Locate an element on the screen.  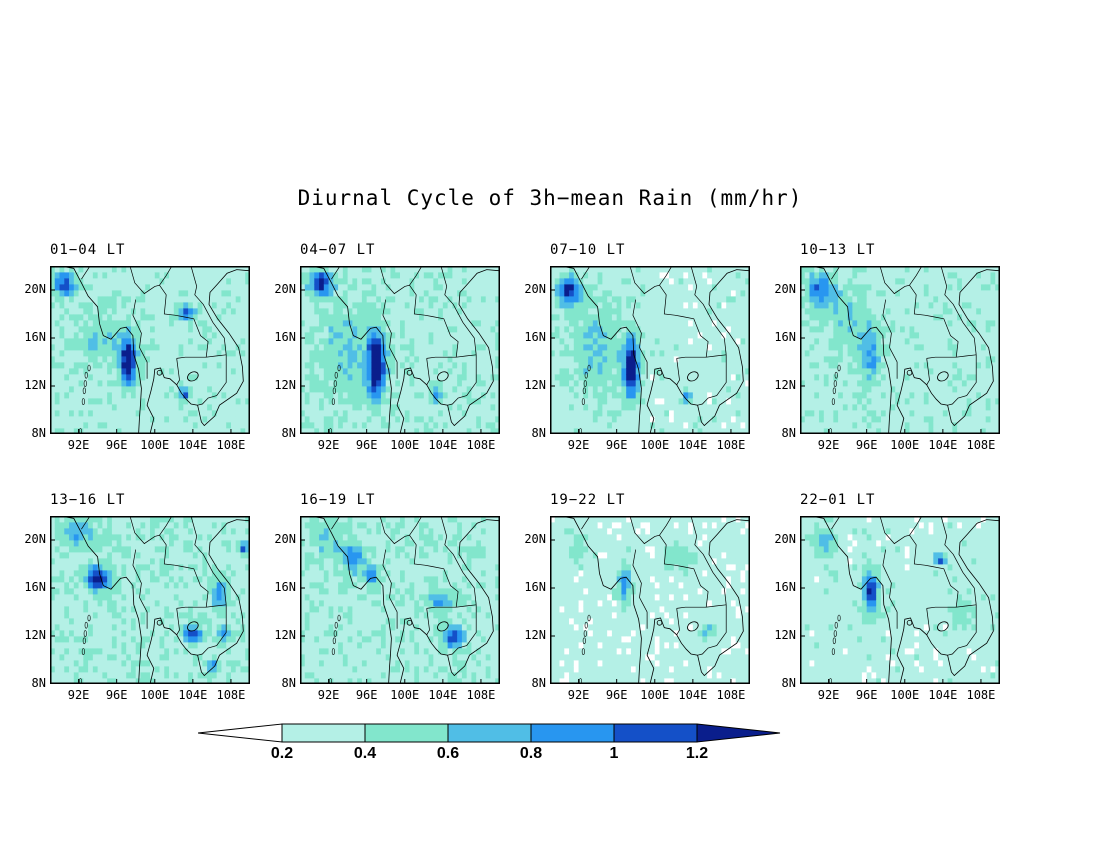
colorbar-label-1: 1 is located at coordinates (614, 753).